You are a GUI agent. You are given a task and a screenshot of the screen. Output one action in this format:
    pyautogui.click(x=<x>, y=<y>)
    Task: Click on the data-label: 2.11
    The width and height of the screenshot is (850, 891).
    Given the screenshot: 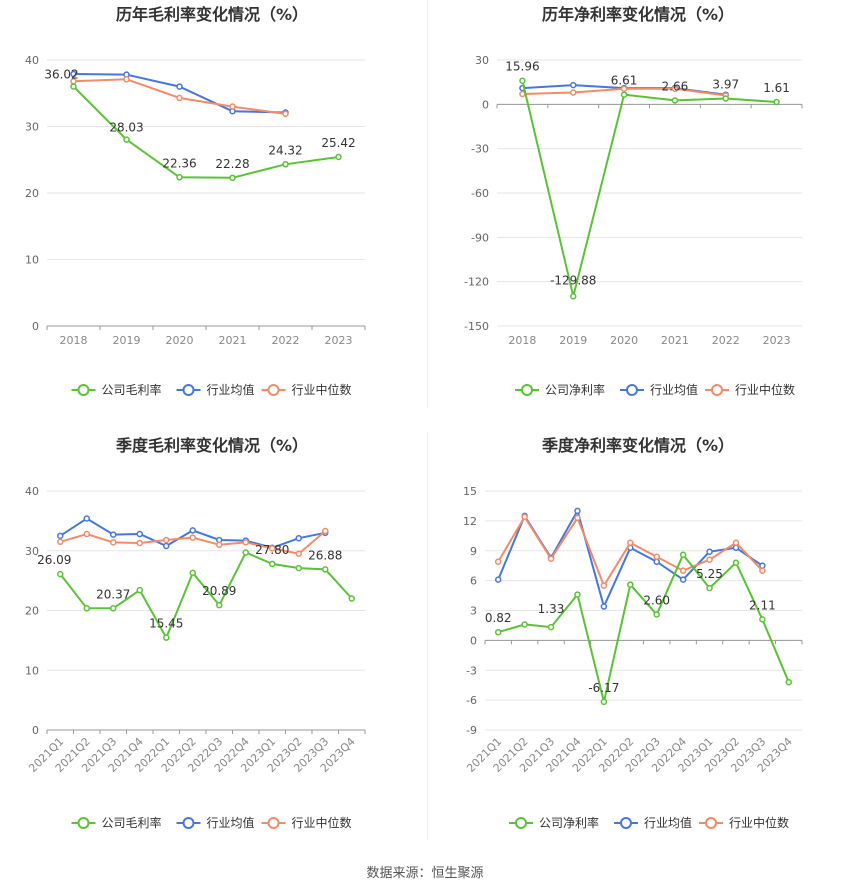 What is the action you would take?
    pyautogui.click(x=762, y=605)
    